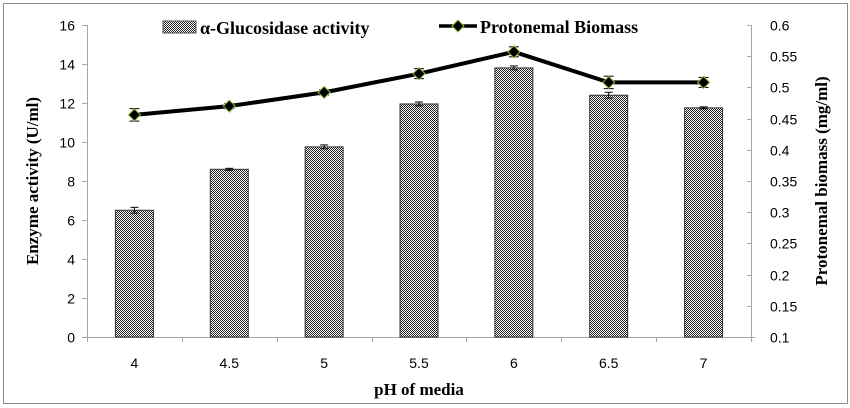 This screenshot has width=850, height=408. I want to click on x-axis-tick-label: 5.5, so click(419, 363).